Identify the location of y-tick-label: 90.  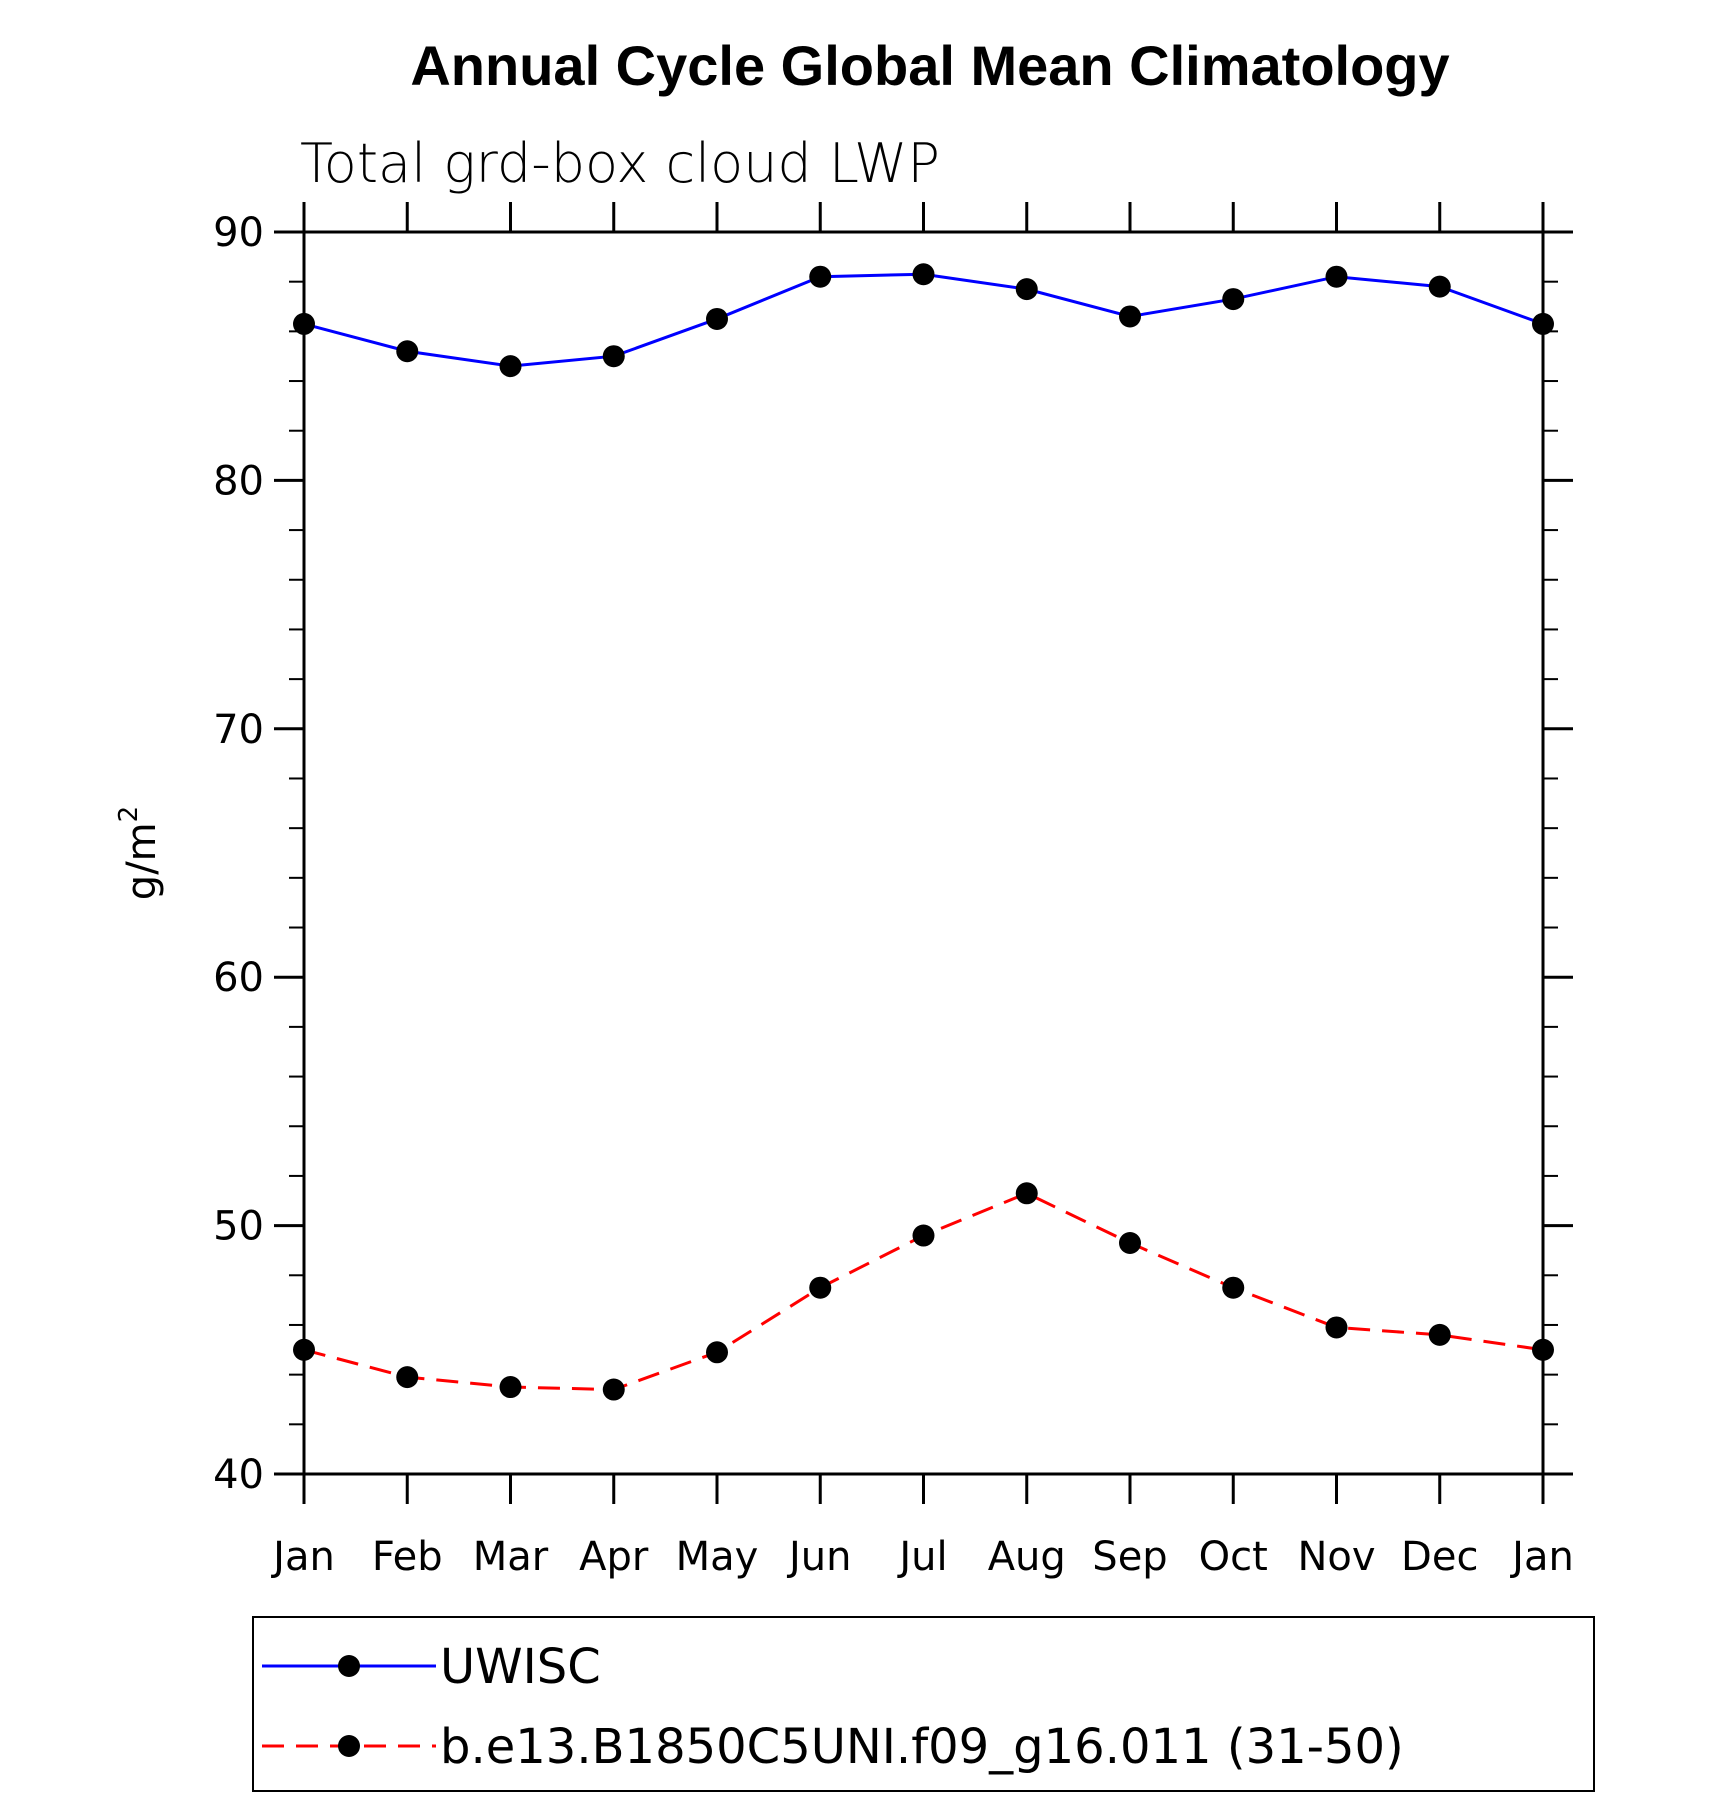
(238, 233).